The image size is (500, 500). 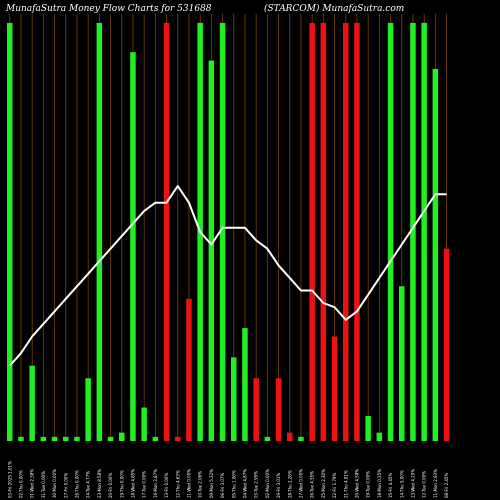 I want to click on x-tick-label: 31-Tue 0.00%, so click(x=43, y=484).